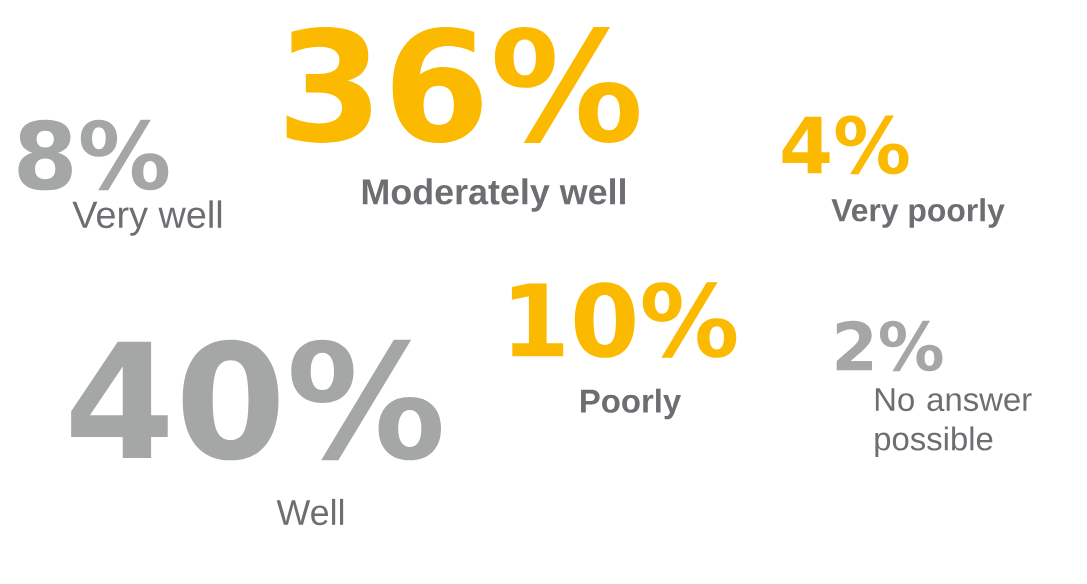 This screenshot has width=1087, height=584. What do you see at coordinates (493, 195) in the screenshot?
I see `category-label: Moderately well` at bounding box center [493, 195].